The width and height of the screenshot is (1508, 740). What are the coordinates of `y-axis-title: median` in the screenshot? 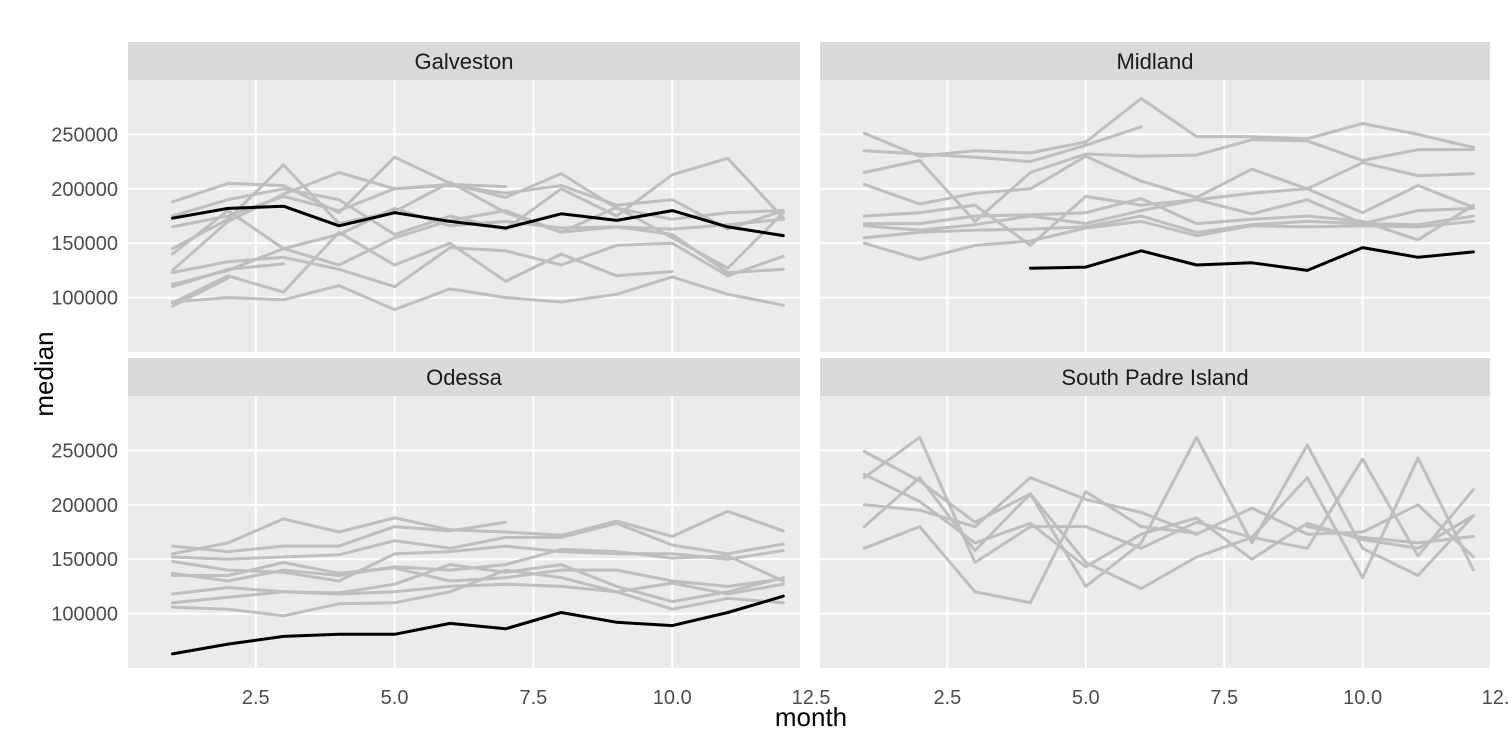 It's located at (44, 373).